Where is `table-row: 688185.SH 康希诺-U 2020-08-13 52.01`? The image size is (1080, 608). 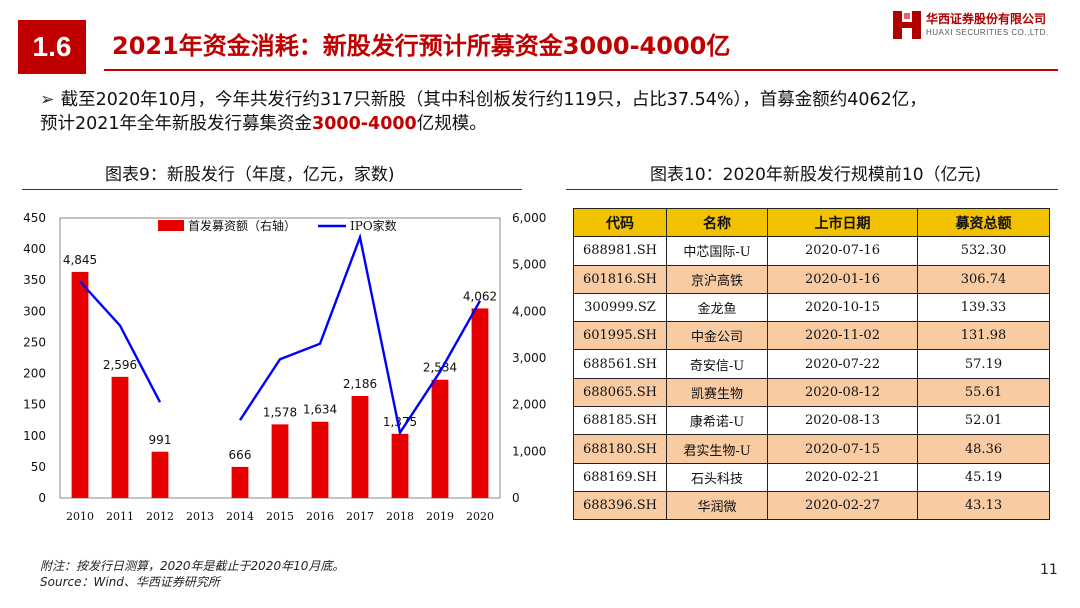 table-row: 688185.SH 康希诺-U 2020-08-13 52.01 is located at coordinates (811, 421).